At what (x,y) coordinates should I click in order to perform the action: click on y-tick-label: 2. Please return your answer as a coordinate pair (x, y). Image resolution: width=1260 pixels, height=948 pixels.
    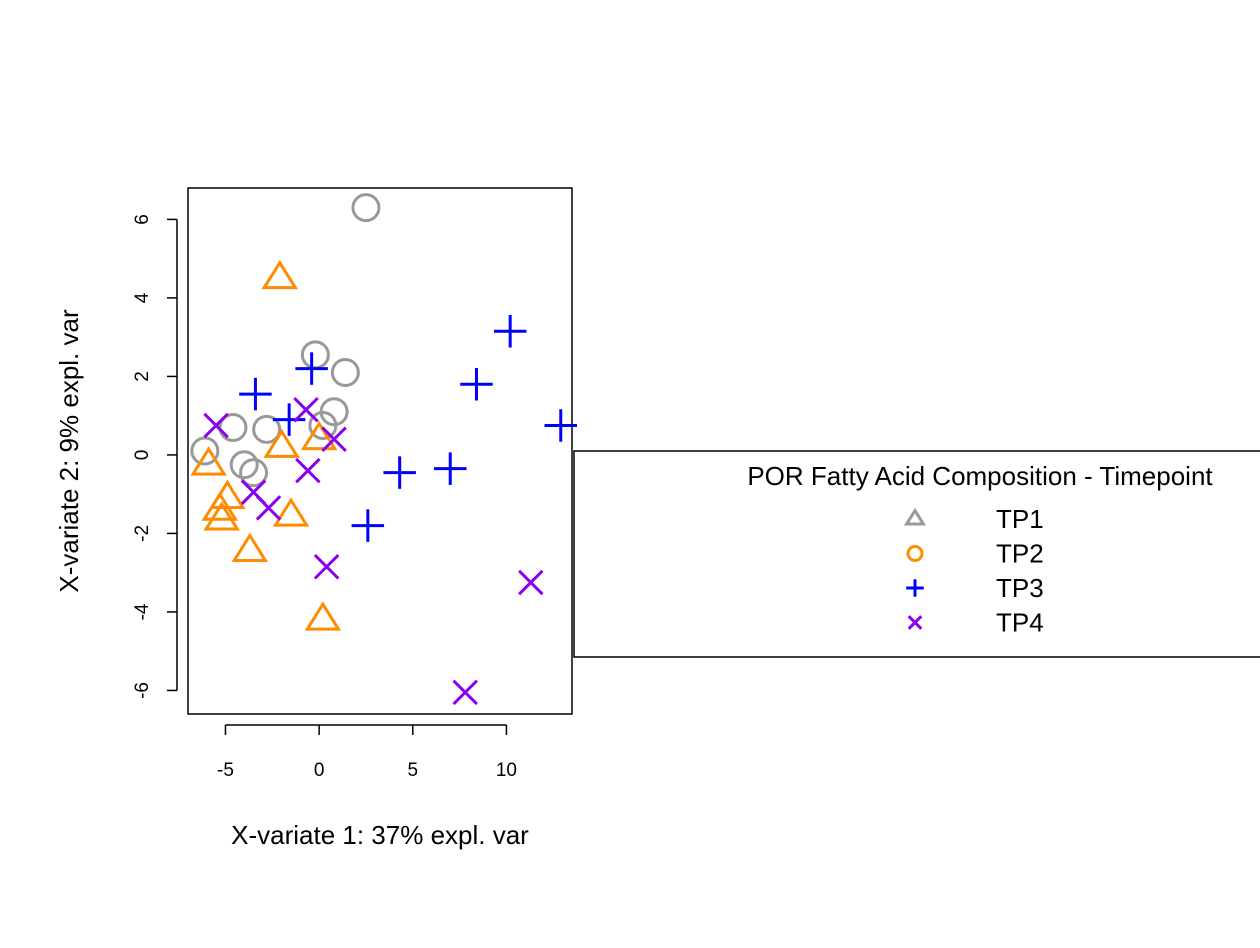
    Looking at the image, I should click on (142, 376).